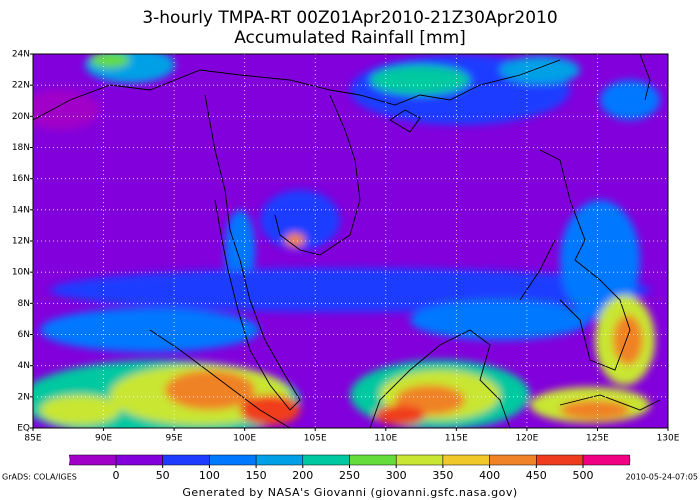 The height and width of the screenshot is (500, 700). I want to click on colorbar-label: 350, so click(442, 475).